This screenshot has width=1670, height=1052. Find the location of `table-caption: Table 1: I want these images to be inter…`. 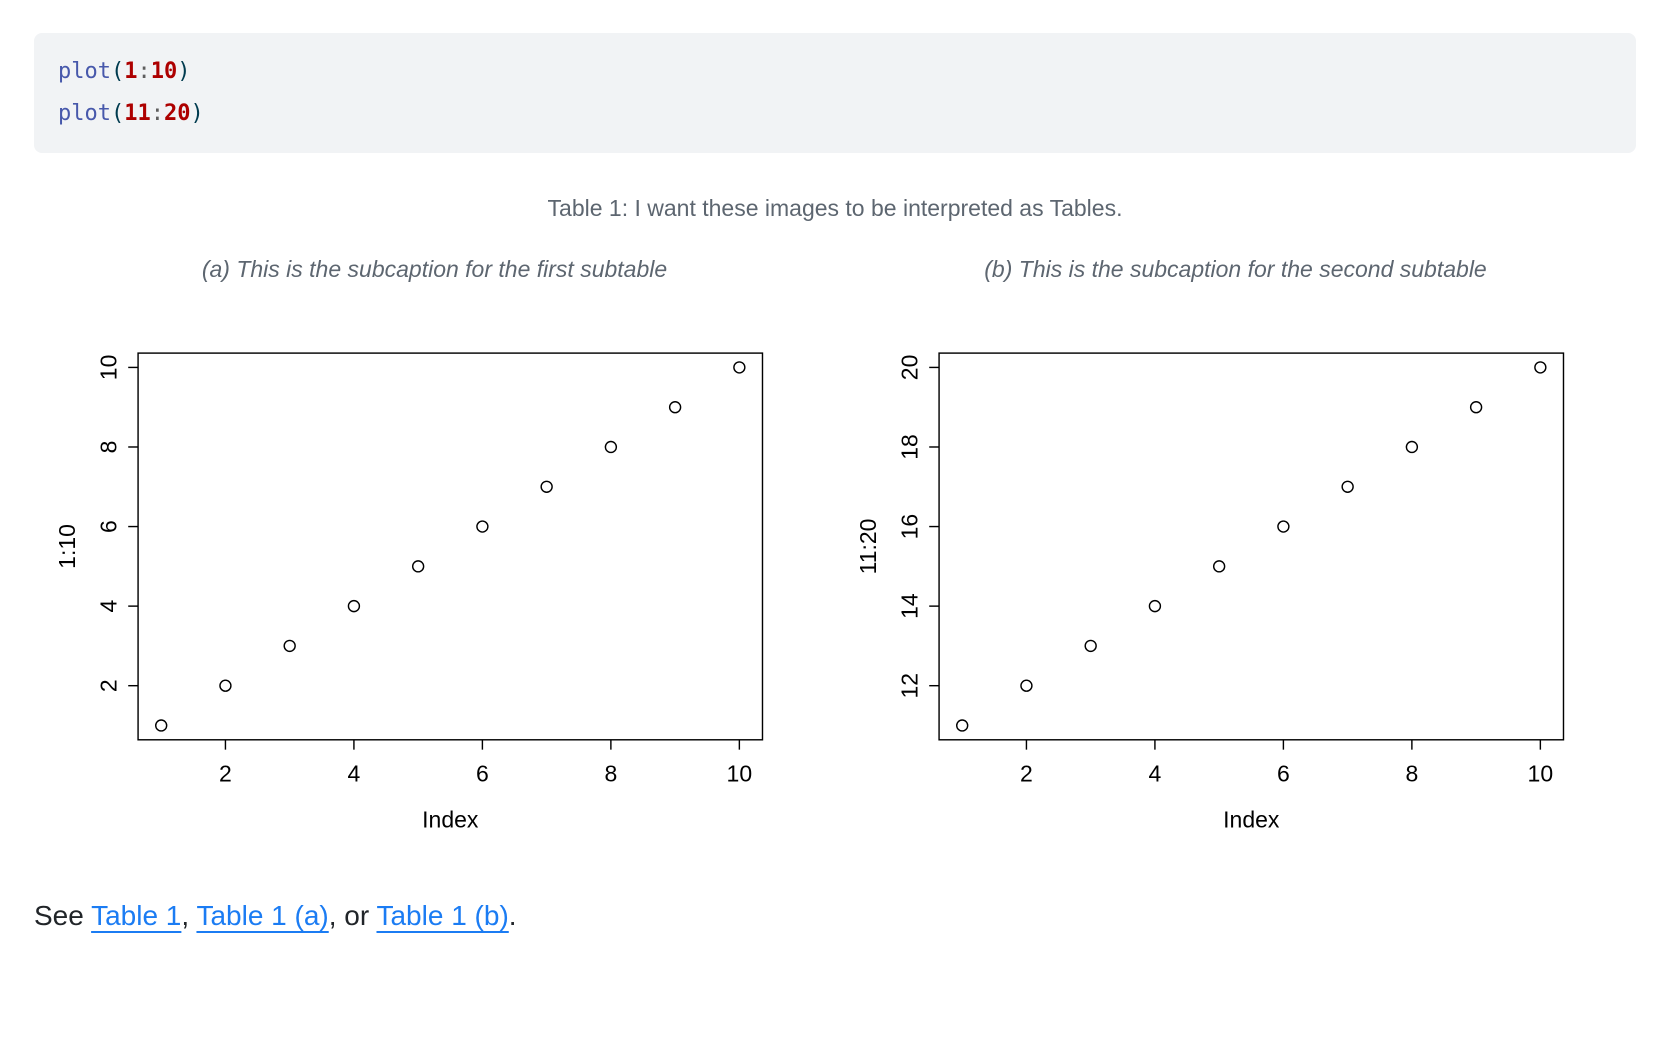

table-caption: Table 1: I want these images to be inter… is located at coordinates (835, 208).